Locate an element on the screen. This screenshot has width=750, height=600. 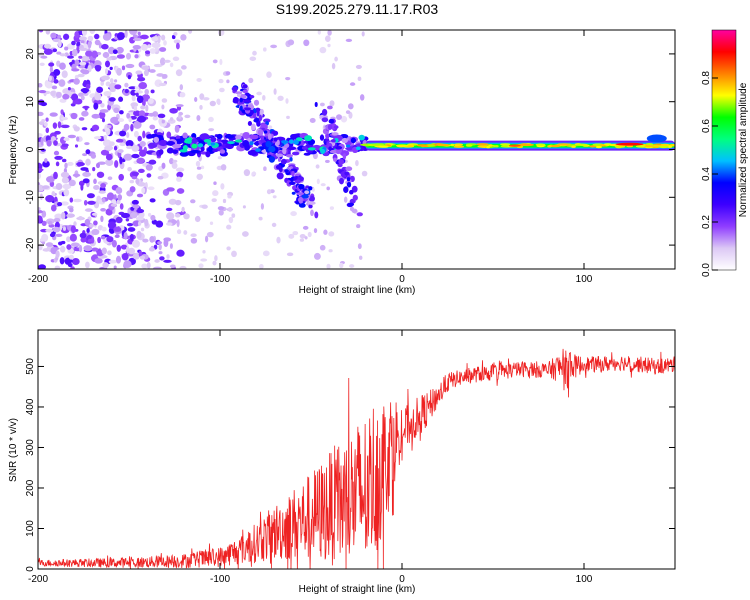
y-tick-label: 0 is located at coordinates (30, 149).